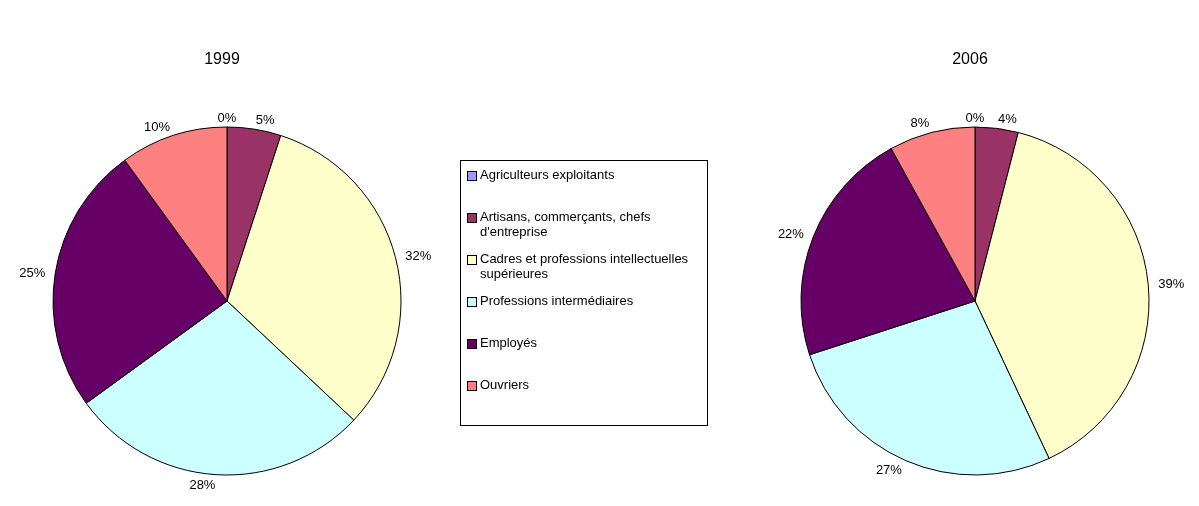 This screenshot has width=1199, height=506. What do you see at coordinates (889, 470) in the screenshot?
I see `data-label: 27%` at bounding box center [889, 470].